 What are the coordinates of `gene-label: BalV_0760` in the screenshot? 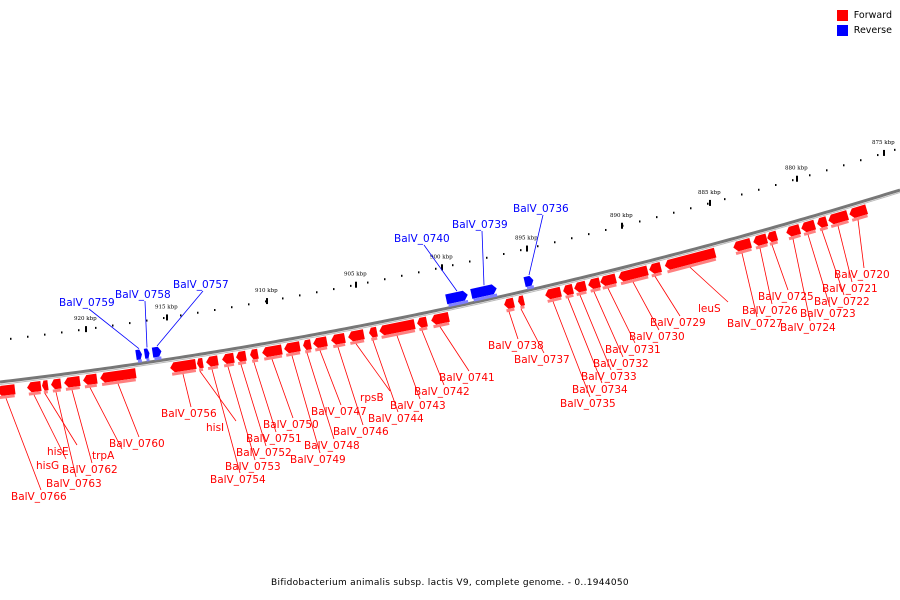 It's located at (137, 444).